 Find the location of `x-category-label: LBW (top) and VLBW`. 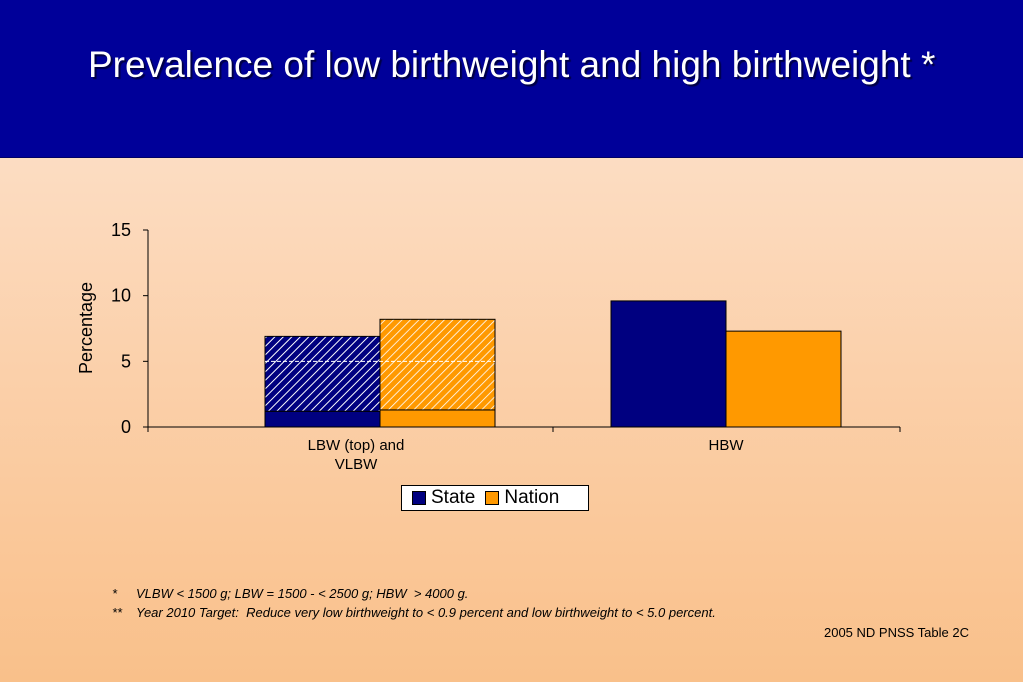

x-category-label: LBW (top) and VLBW is located at coordinates (356, 455).